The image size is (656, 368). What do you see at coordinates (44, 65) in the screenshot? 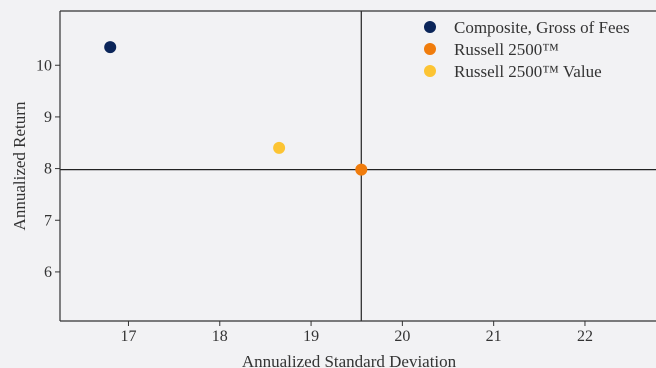
I see `y-tick-label: 10` at bounding box center [44, 65].